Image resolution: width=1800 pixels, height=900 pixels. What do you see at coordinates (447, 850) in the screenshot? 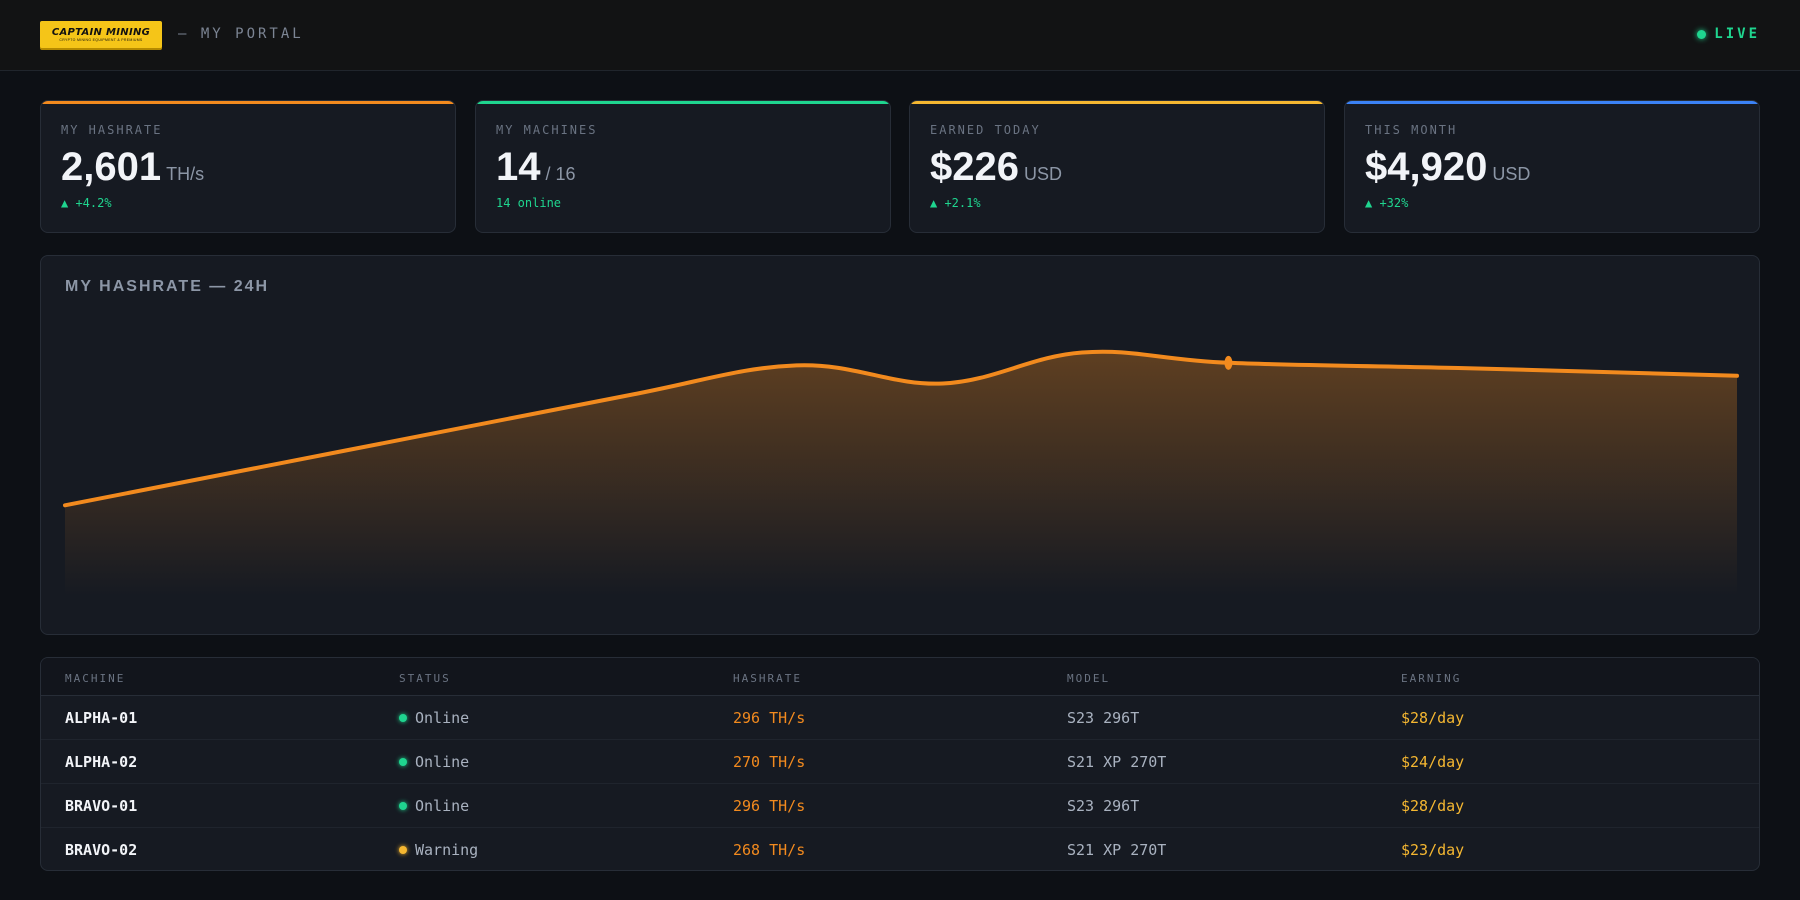
I see `status-label: Warning` at bounding box center [447, 850].